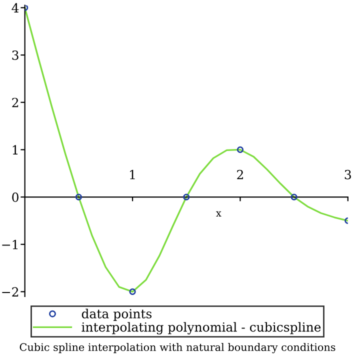 The width and height of the screenshot is (355, 355). What do you see at coordinates (15, 55) in the screenshot?
I see `y-tick-label: 3` at bounding box center [15, 55].